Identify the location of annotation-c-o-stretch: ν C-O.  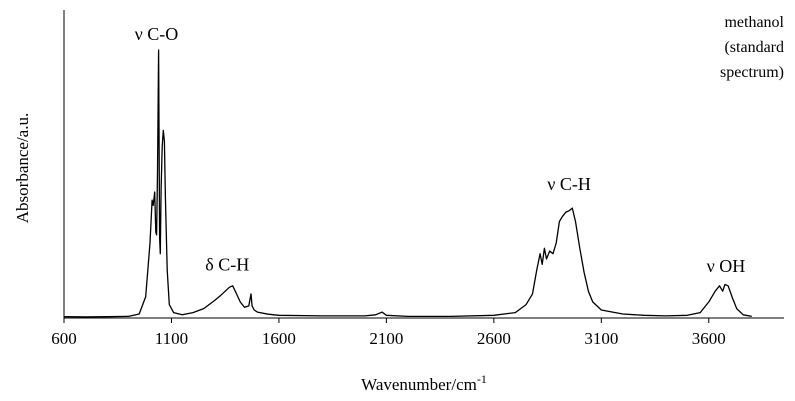
(157, 34).